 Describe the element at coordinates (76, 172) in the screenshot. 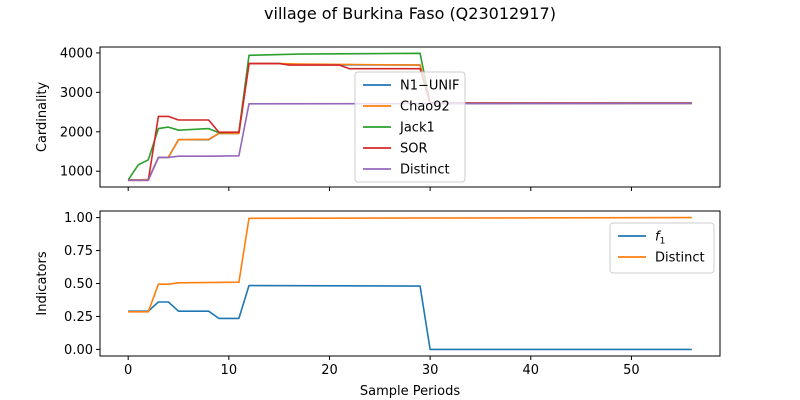

I see `y-tick-label: 1000` at that location.